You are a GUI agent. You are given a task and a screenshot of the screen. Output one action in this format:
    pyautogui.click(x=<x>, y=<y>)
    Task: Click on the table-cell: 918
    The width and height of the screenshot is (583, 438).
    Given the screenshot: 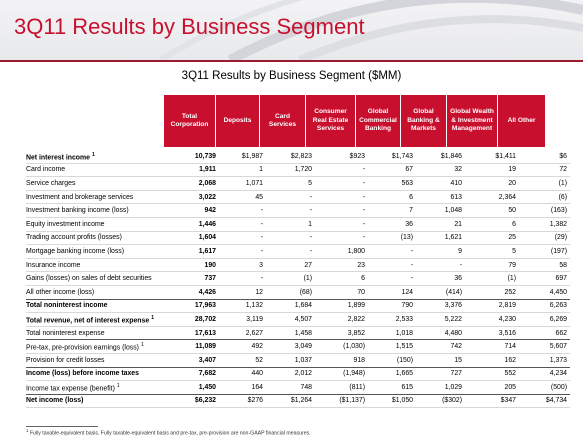 What is the action you would take?
    pyautogui.click(x=341, y=360)
    